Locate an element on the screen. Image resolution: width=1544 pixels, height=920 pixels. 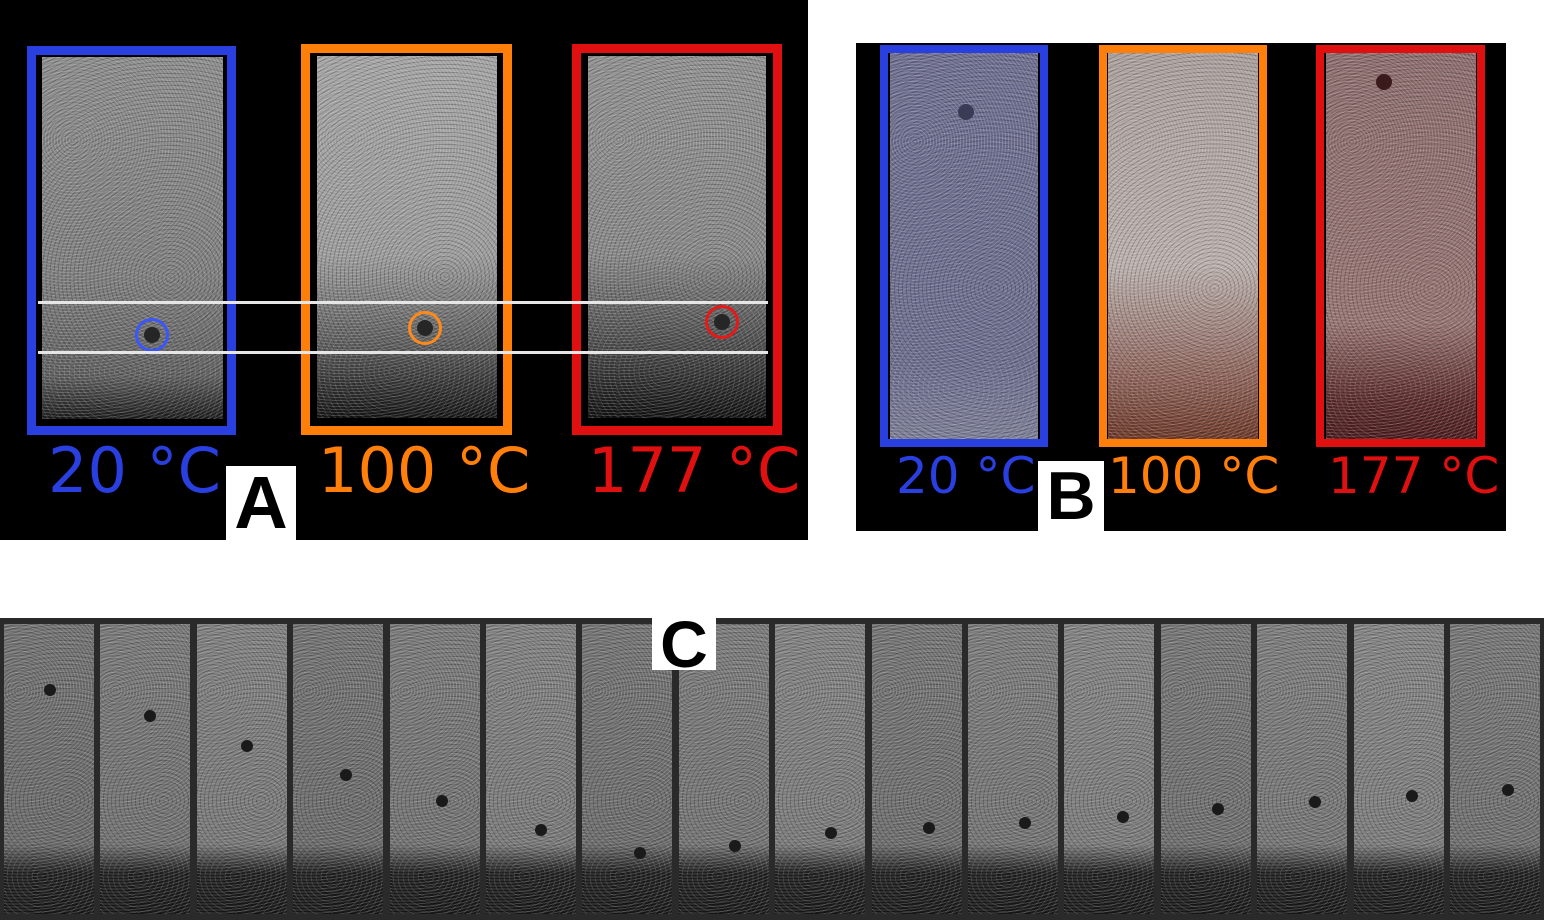
bubble-marker-177c is located at coordinates (722, 322).